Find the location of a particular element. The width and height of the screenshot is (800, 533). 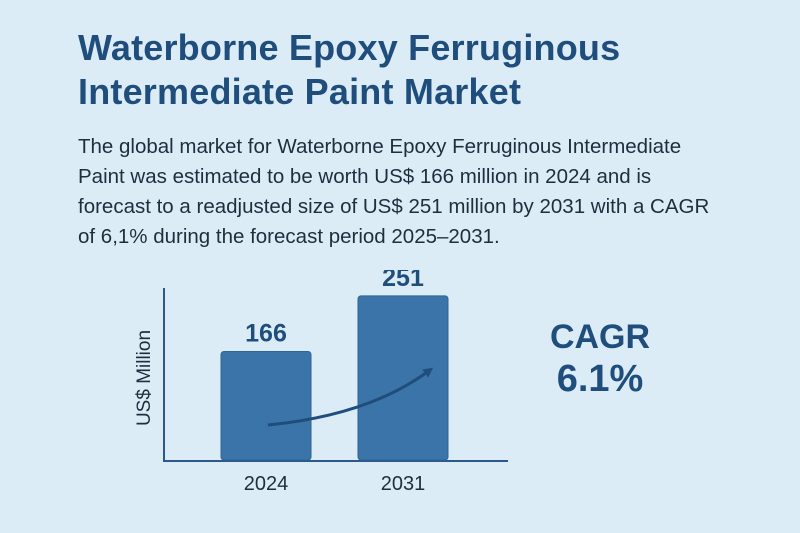

bar-2031 is located at coordinates (403, 378).